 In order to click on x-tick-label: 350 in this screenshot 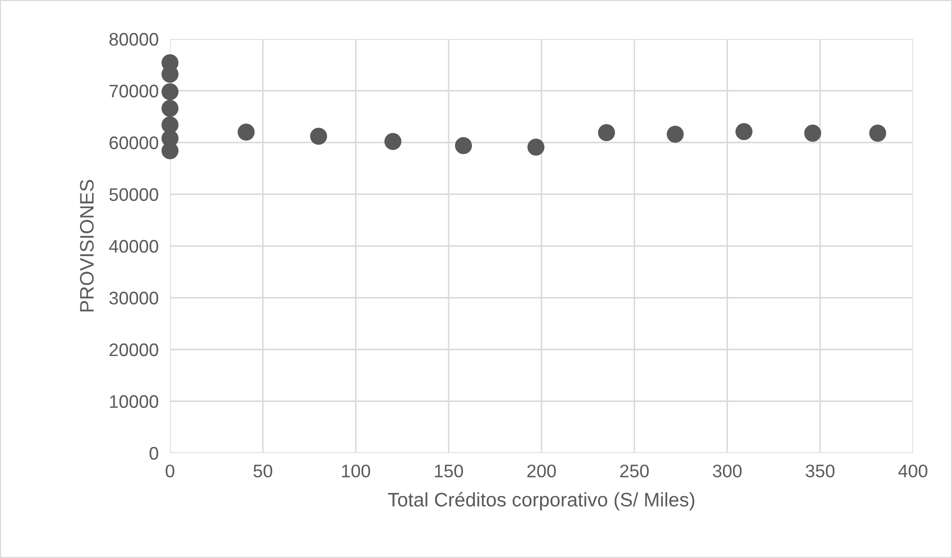, I will do `click(820, 471)`.